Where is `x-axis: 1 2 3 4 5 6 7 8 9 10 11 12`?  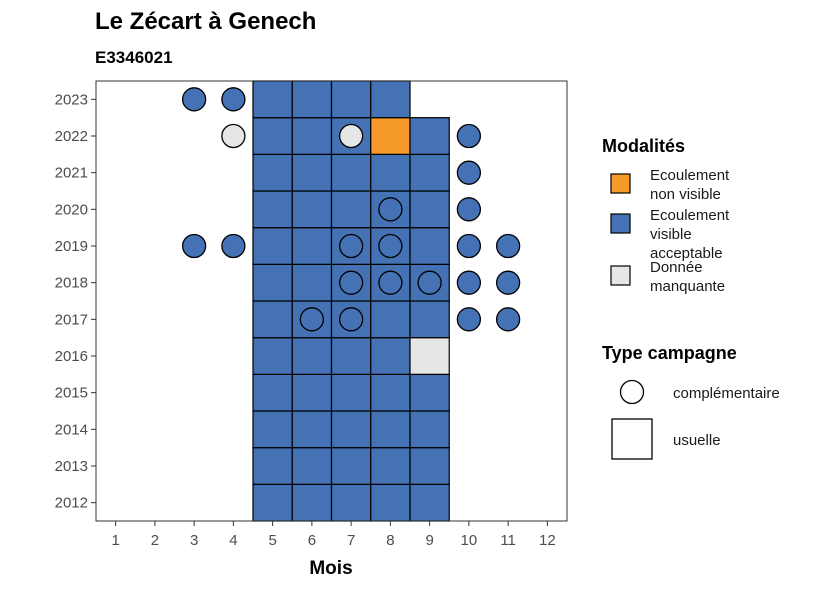 x-axis: 1 2 3 4 5 6 7 8 9 10 11 12 is located at coordinates (333, 535).